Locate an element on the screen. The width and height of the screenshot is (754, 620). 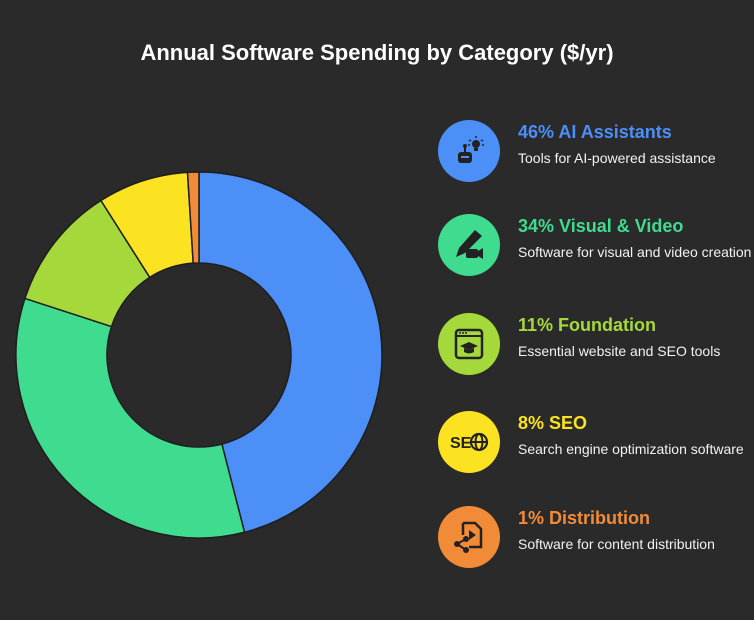
legend-description: Software for content distribution is located at coordinates (616, 544).